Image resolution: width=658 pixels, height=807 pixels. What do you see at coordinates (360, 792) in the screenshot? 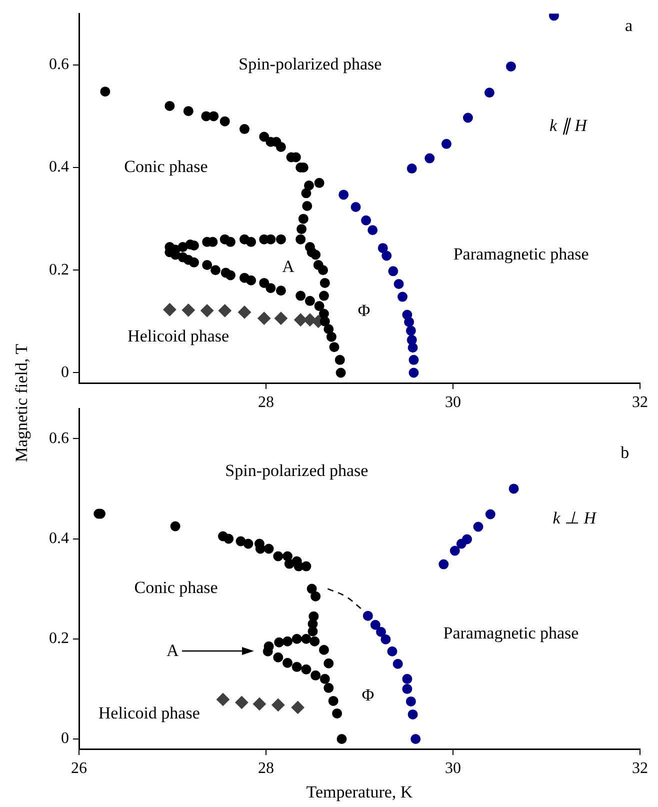
I see `x-axis-title: Temperature, K` at bounding box center [360, 792].